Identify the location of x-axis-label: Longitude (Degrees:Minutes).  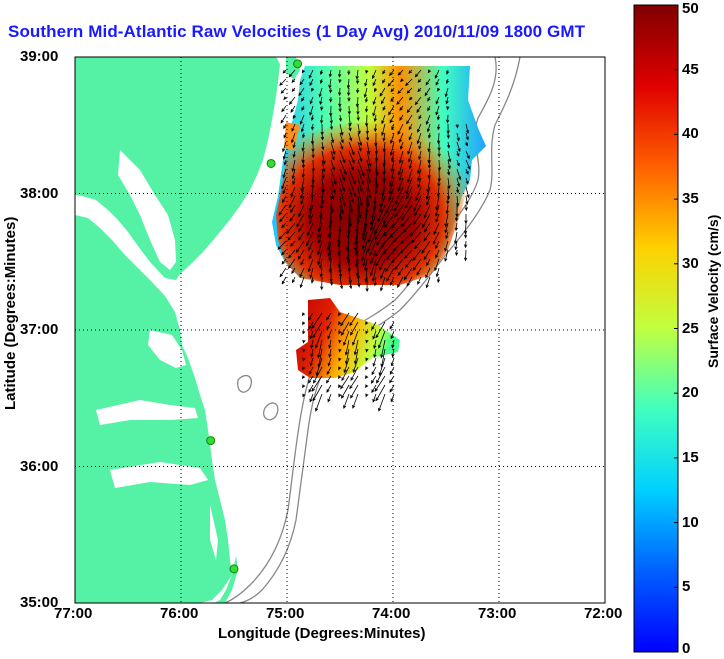
(322, 633).